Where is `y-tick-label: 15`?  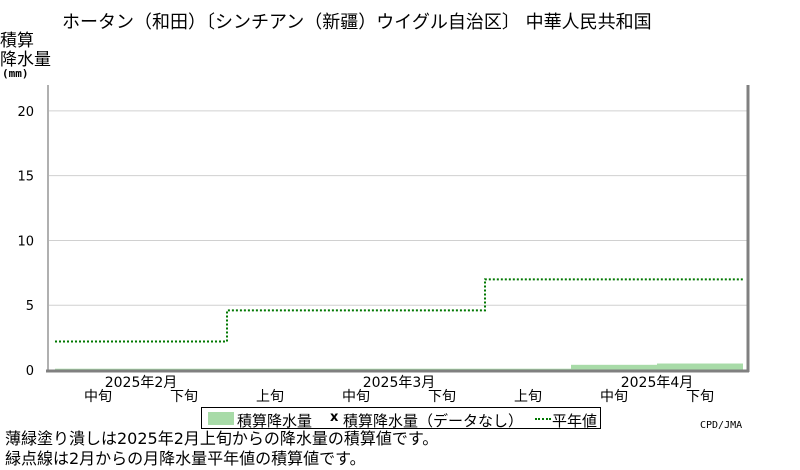 y-tick-label: 15 is located at coordinates (25, 177).